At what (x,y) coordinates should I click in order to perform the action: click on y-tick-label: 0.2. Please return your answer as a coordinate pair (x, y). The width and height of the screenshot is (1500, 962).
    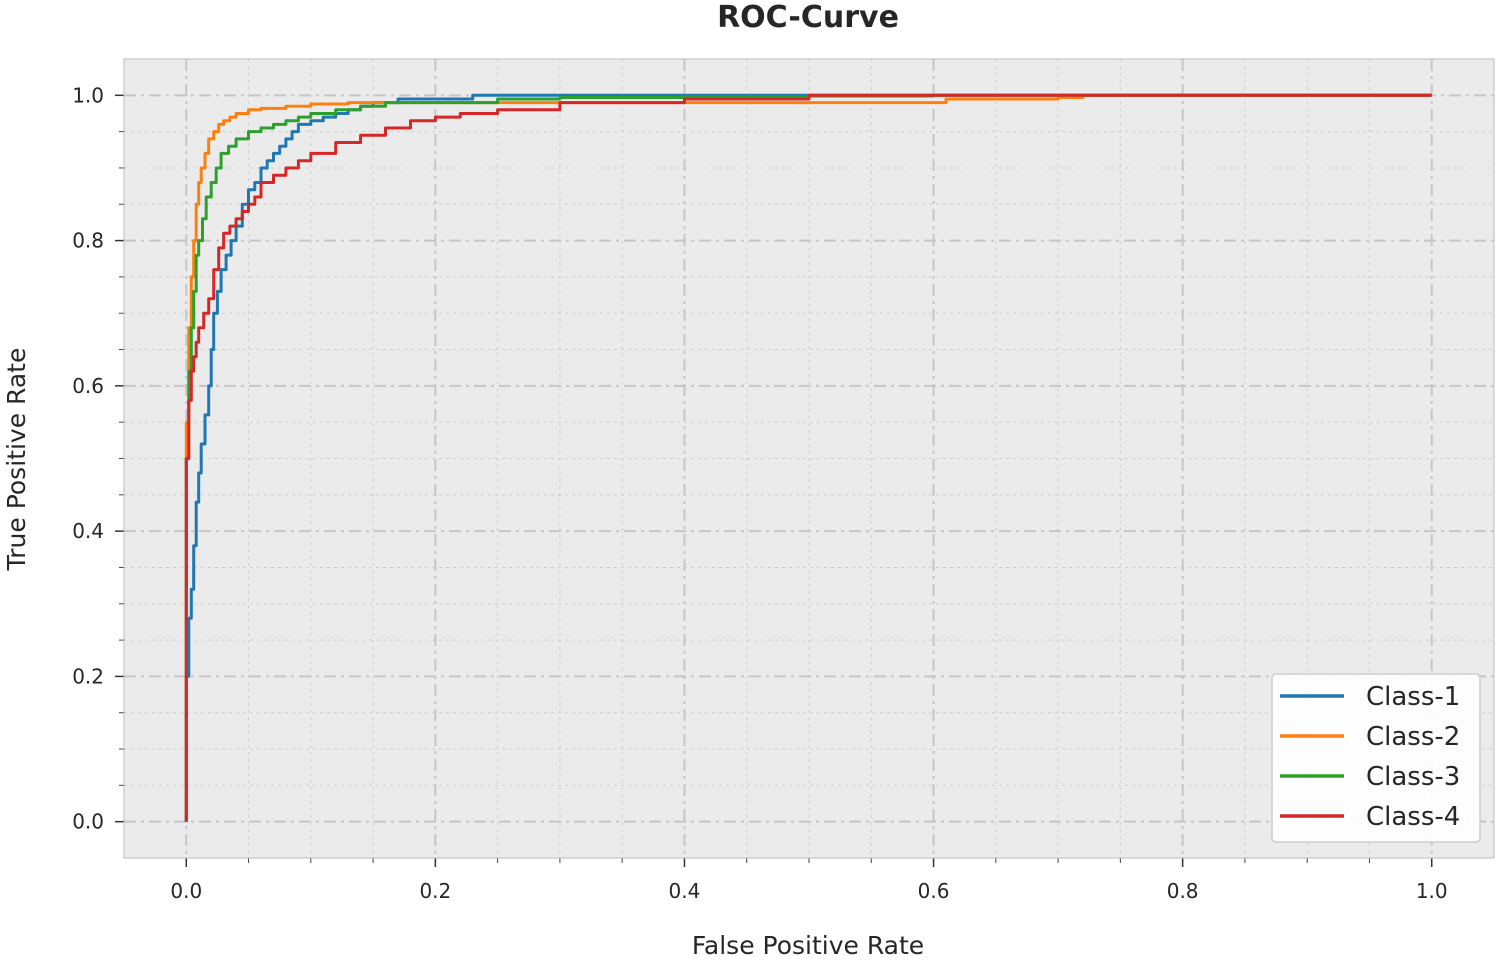
    Looking at the image, I should click on (88, 676).